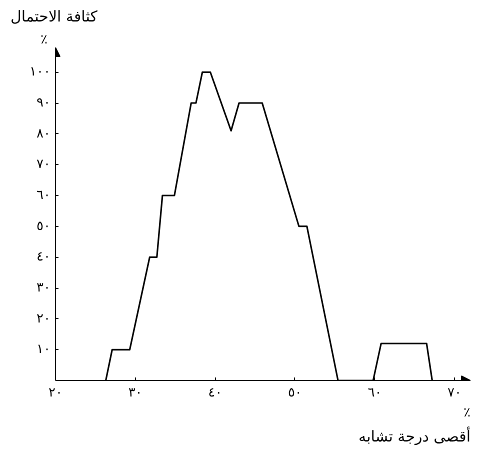 The image size is (495, 458). What do you see at coordinates (295, 393) in the screenshot?
I see `x-tick-label: ٥٠` at bounding box center [295, 393].